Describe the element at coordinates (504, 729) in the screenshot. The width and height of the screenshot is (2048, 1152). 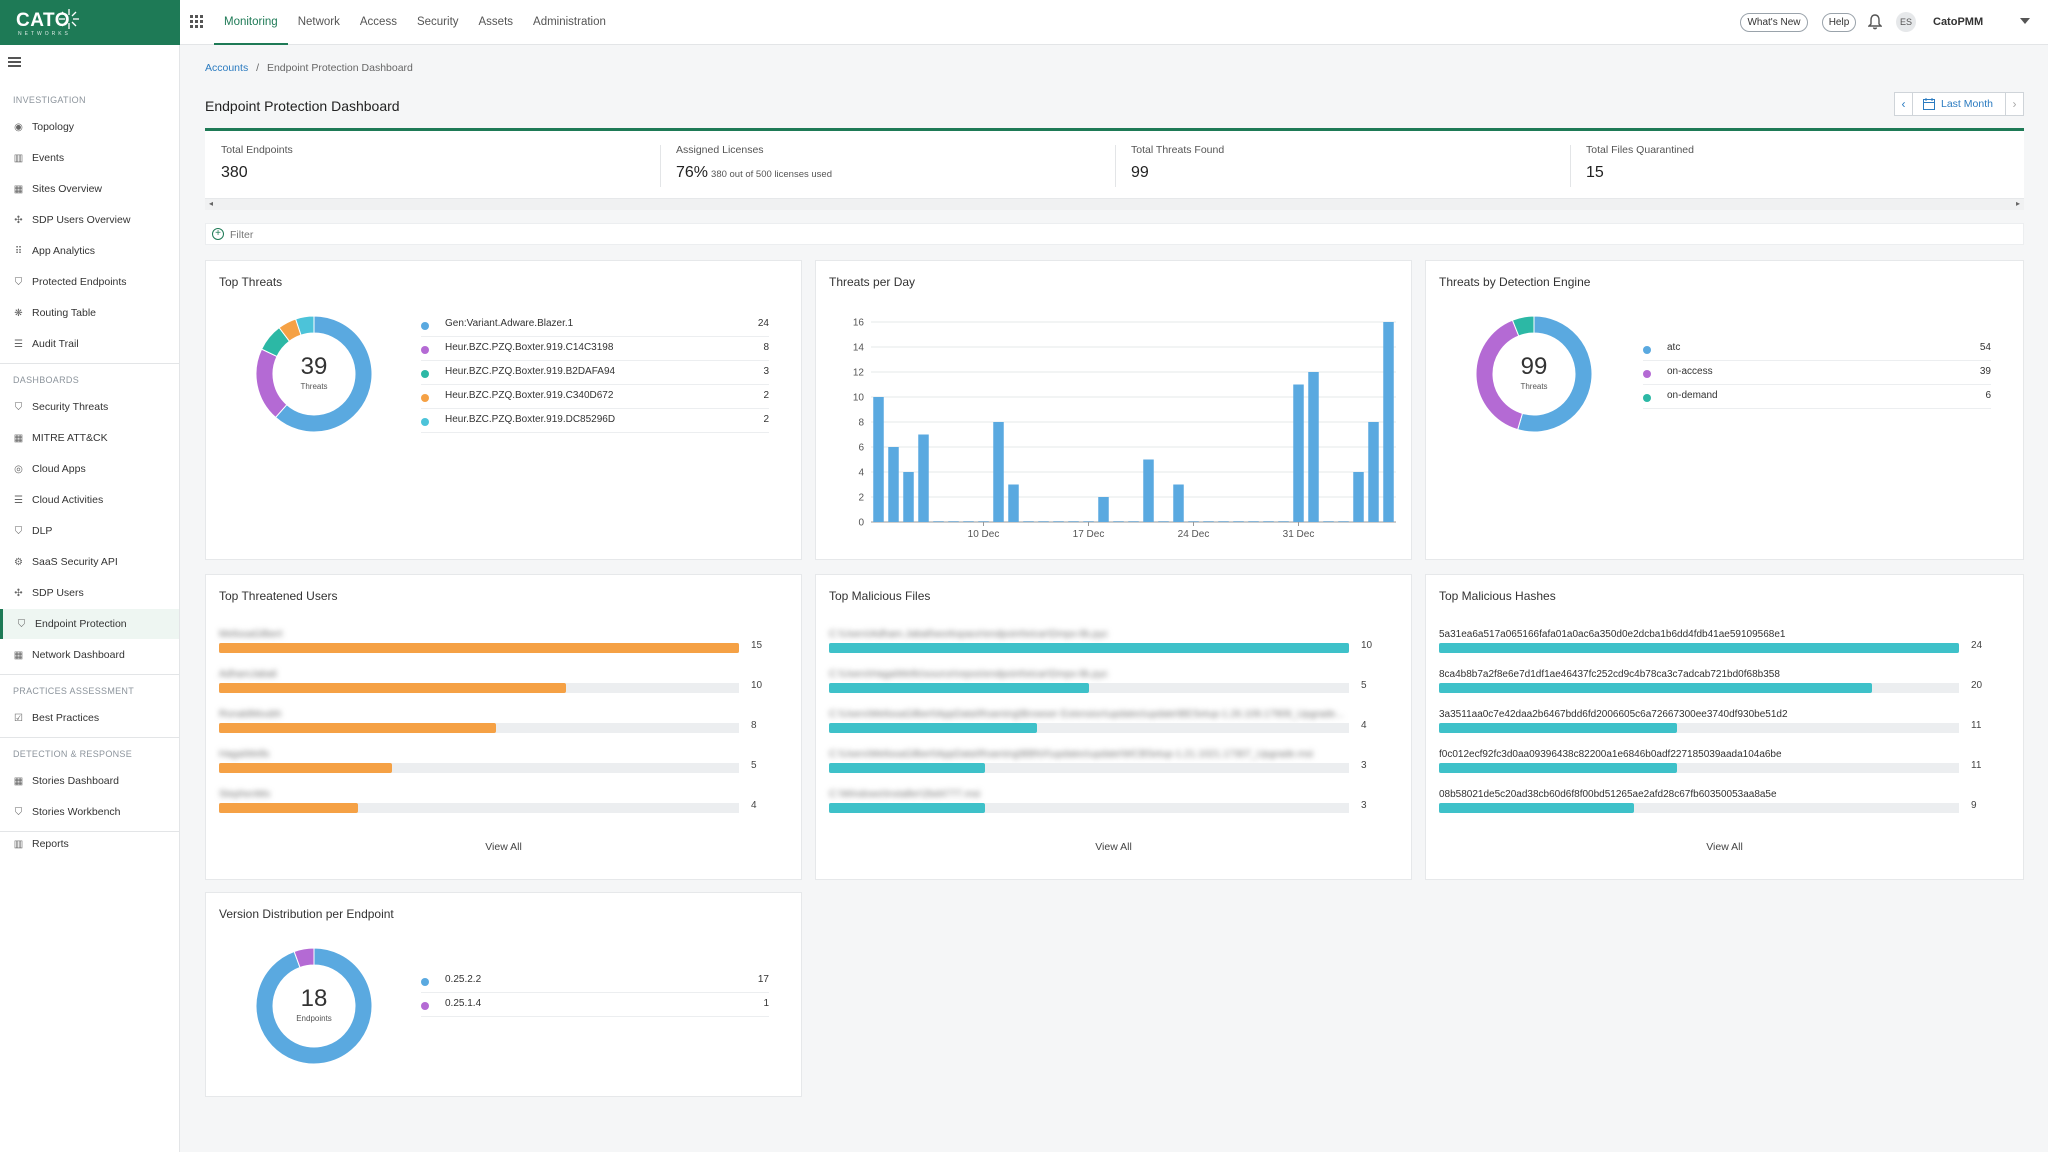
I see `bar-list-item: RonaldMoubh 8` at that location.